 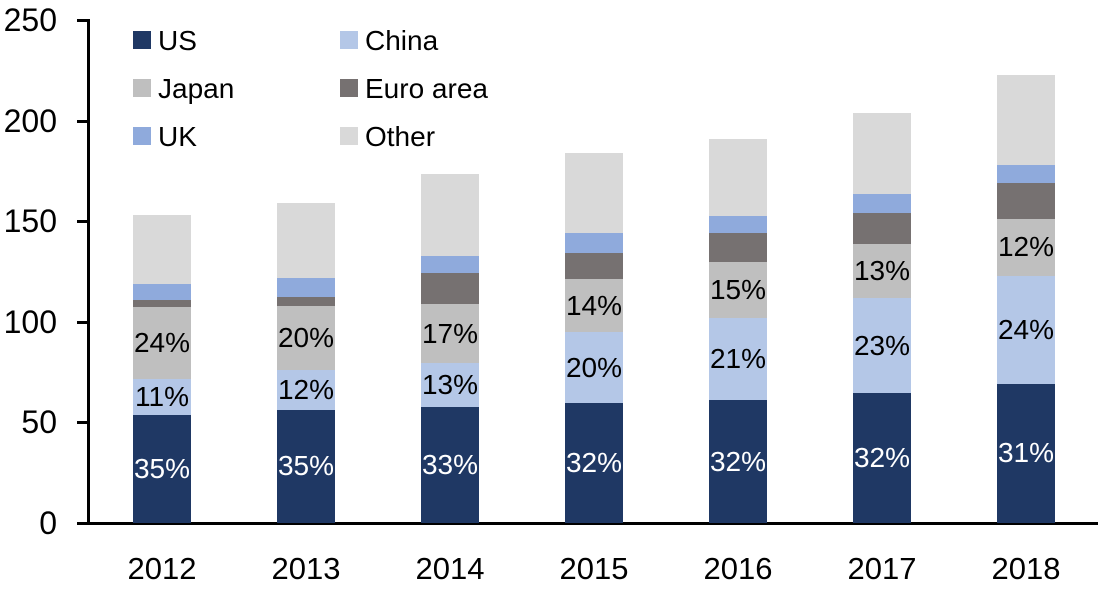 I want to click on y-tick-label-50: 50, so click(x=39, y=422).